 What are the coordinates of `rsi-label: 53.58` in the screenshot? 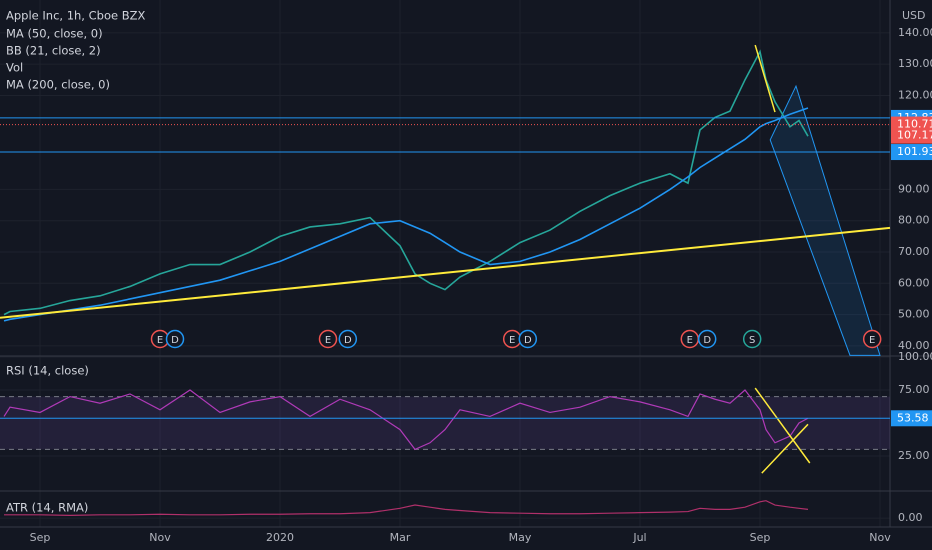 It's located at (913, 417).